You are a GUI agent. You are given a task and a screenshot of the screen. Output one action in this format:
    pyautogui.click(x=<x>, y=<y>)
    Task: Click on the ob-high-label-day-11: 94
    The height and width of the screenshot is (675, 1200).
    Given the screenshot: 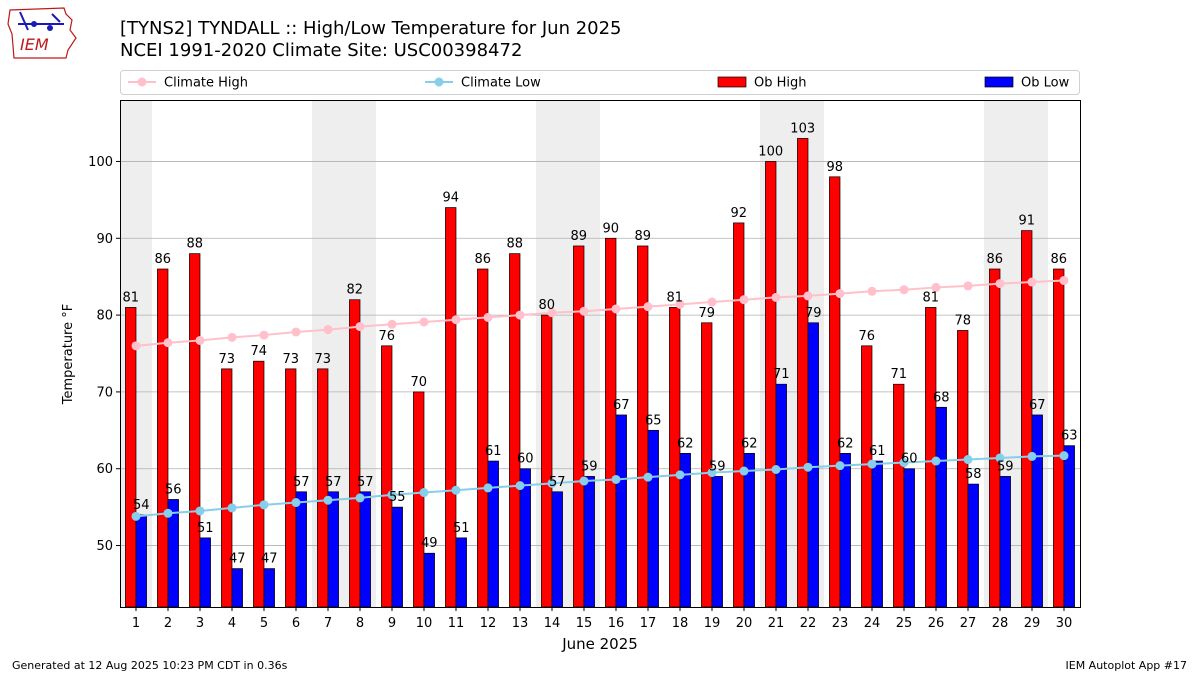 What is the action you would take?
    pyautogui.click(x=450, y=198)
    